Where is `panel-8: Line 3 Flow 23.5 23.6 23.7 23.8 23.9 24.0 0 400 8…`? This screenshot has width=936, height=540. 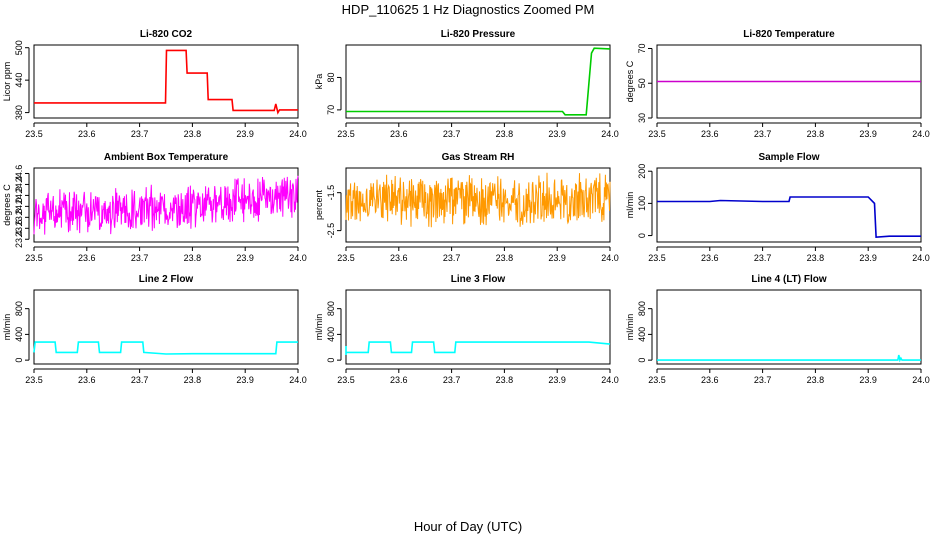
panel-8: Line 3 Flow 23.5 23.6 23.7 23.8 23.9 24.0 0 400 8… is located at coordinates (466, 329).